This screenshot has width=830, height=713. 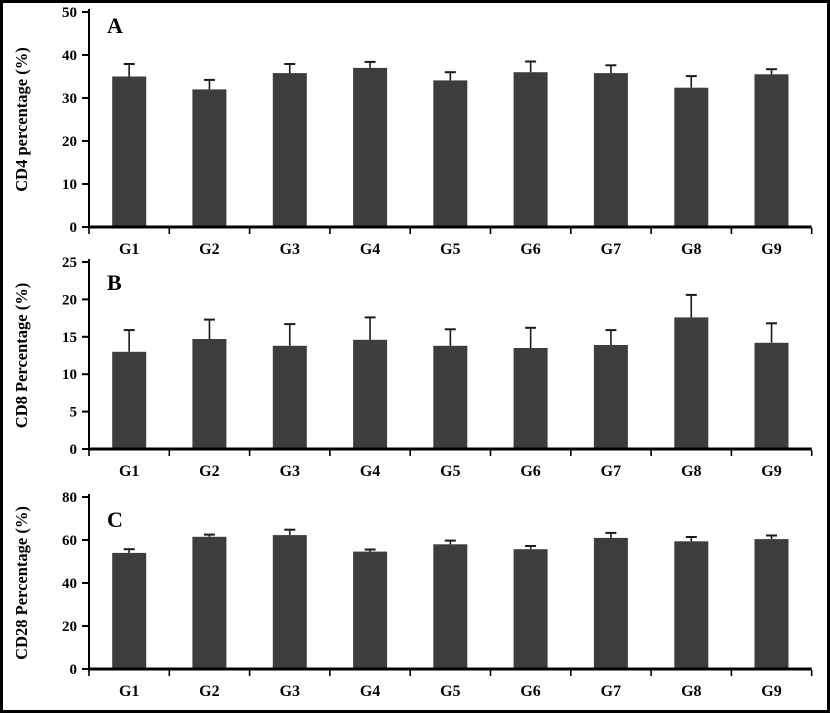 What do you see at coordinates (69, 263) in the screenshot?
I see `y-tick-label: 25` at bounding box center [69, 263].